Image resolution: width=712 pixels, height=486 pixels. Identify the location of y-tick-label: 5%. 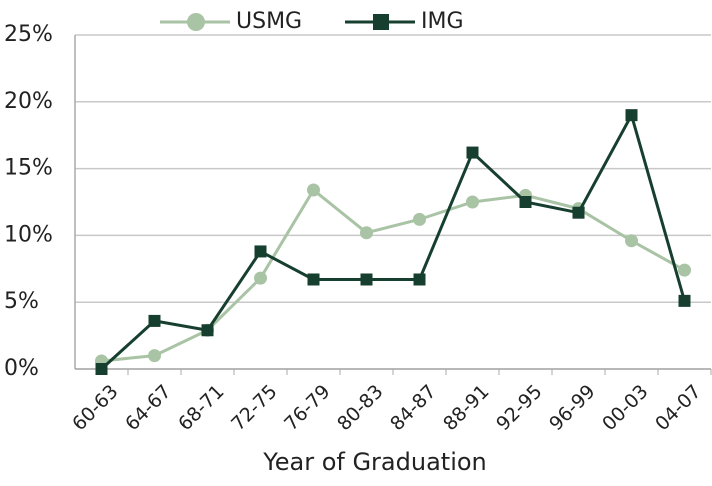
(21, 301).